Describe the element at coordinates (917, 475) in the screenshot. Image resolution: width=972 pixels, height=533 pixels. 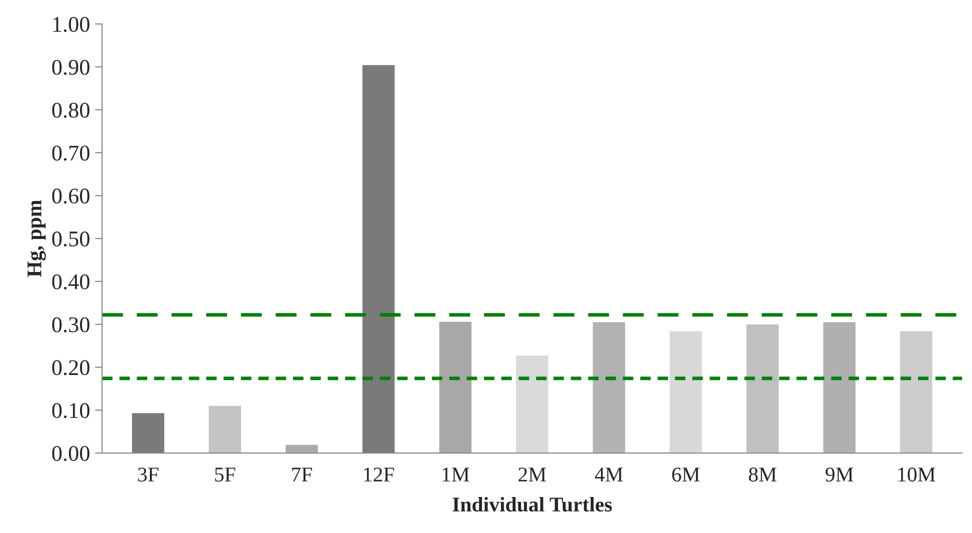
I see `x-tick-label: 10M` at that location.